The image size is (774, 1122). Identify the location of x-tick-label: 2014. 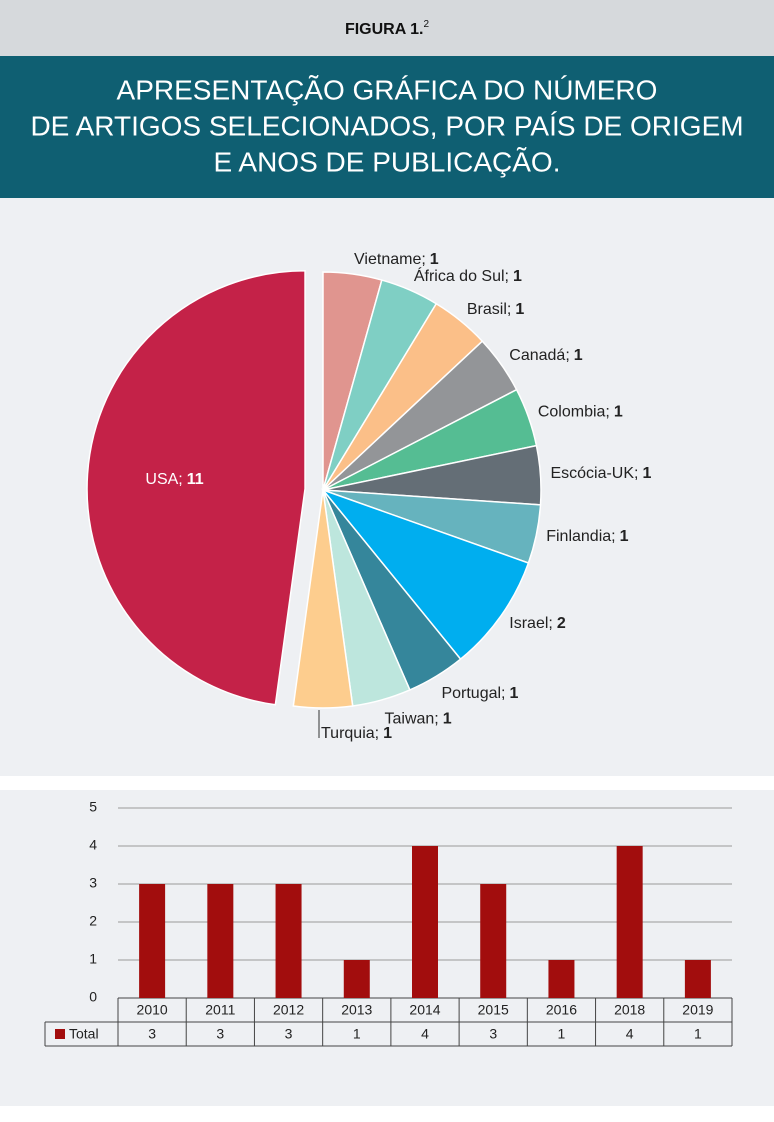
(424, 1010).